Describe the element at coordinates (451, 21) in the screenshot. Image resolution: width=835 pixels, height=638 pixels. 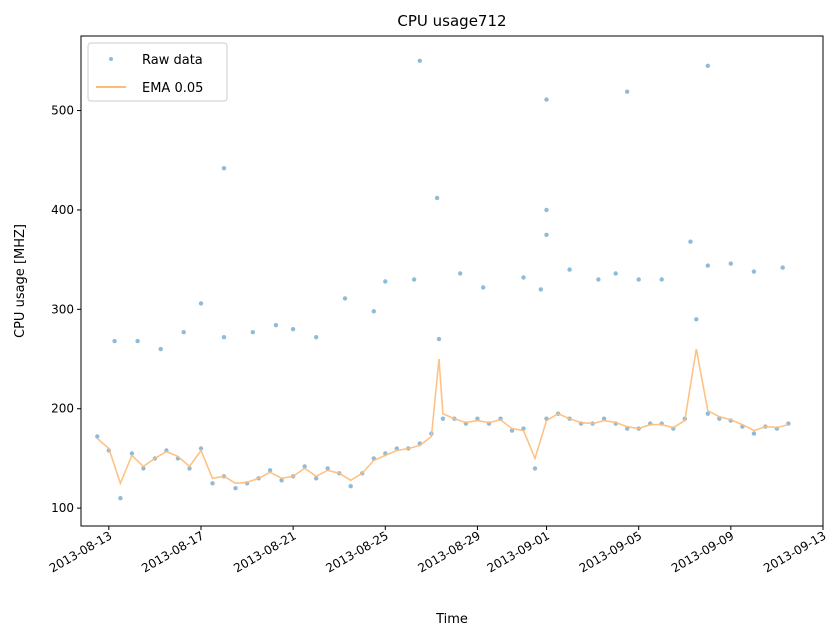
I see `chart-title: CPU usage712` at that location.